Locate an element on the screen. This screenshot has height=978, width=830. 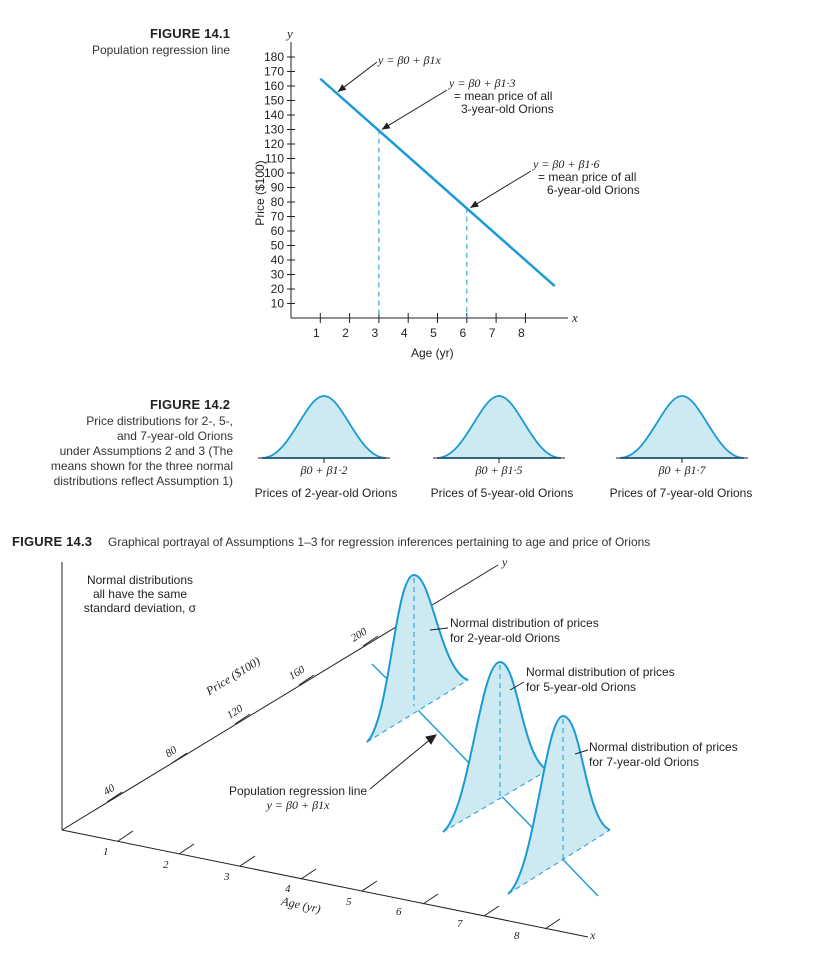
fig1-arrow-line is located at coordinates (357, 77).